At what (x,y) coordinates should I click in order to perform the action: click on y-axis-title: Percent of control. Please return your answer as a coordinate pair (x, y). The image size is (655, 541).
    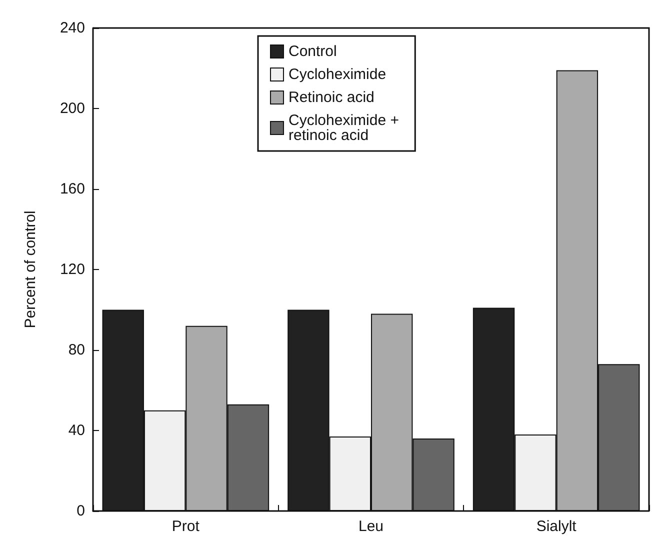
    Looking at the image, I should click on (30, 269).